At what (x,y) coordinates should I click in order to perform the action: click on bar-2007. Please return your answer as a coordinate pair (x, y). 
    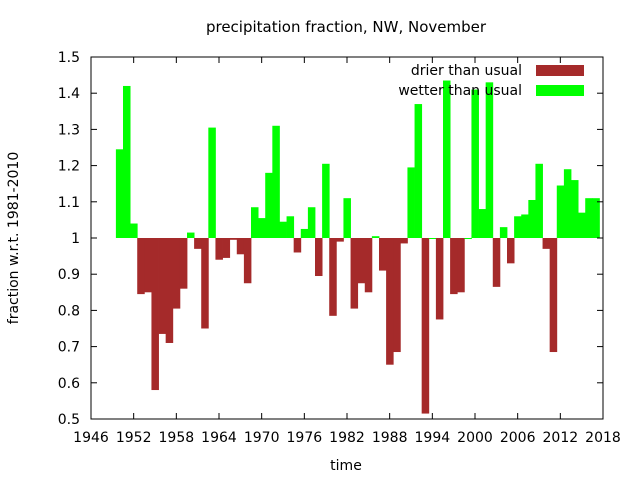
    Looking at the image, I should click on (525, 226).